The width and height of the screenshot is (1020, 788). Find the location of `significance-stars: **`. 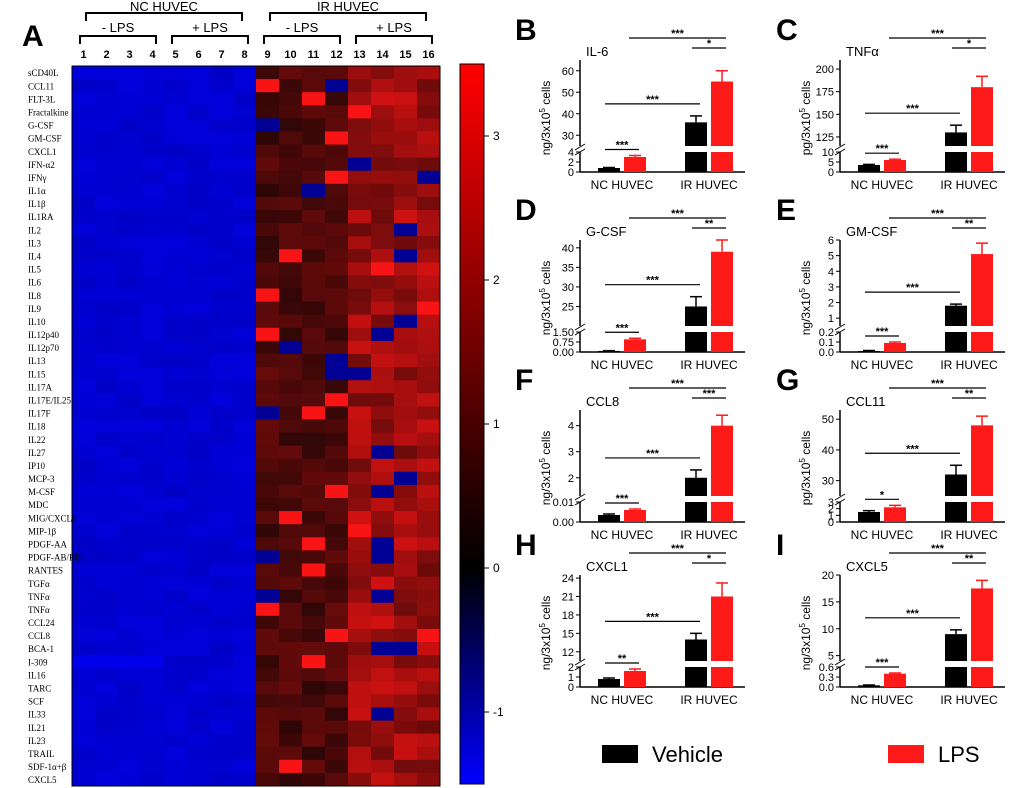

significance-stars: ** is located at coordinates (969, 224).